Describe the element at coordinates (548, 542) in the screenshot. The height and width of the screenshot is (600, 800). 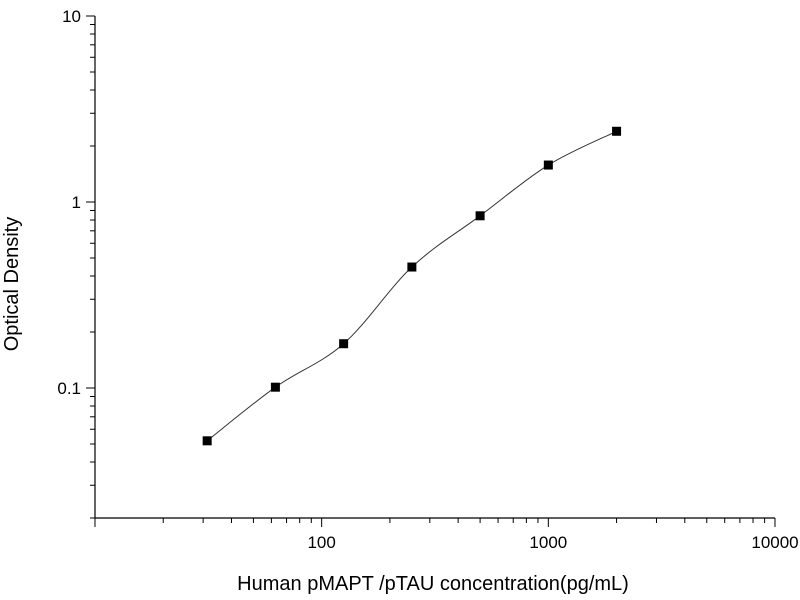
I see `x-tick-label: 1000` at that location.